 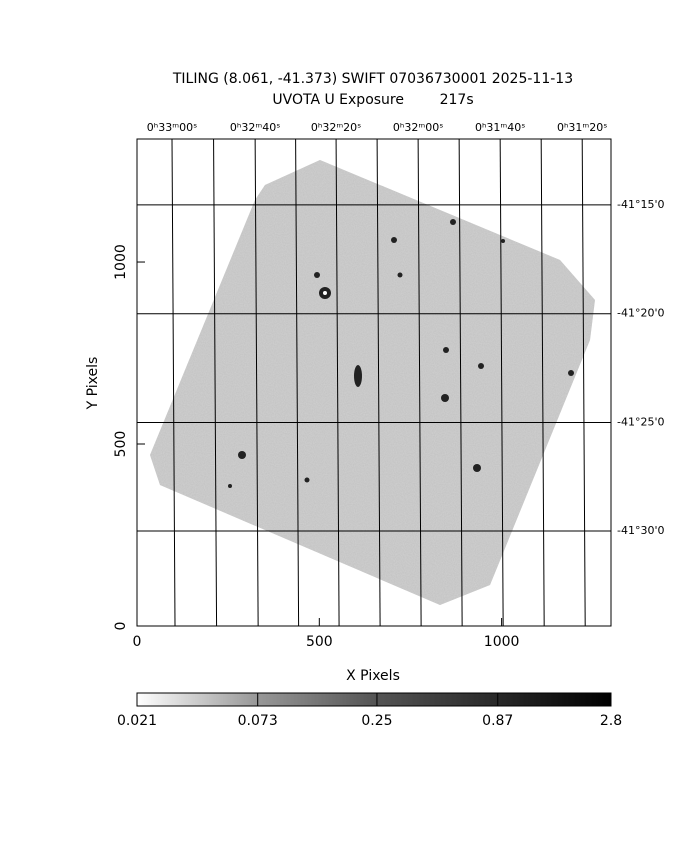 I want to click on ra-tick-label: 0ʰ32ᵐ40ˢ, so click(x=255, y=127).